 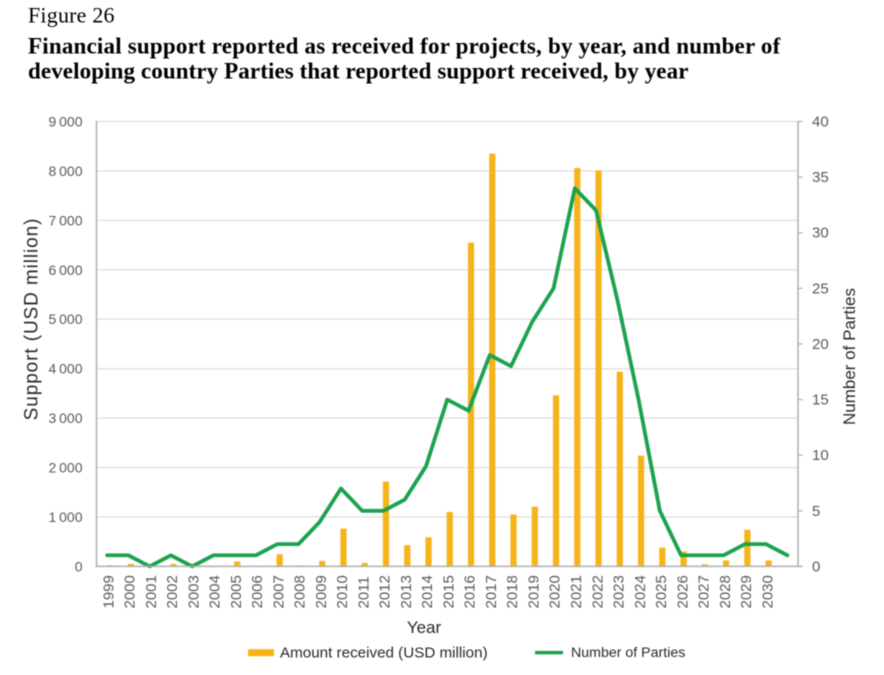 I want to click on svg-text: Amount received (USD million), so click(x=384, y=653).